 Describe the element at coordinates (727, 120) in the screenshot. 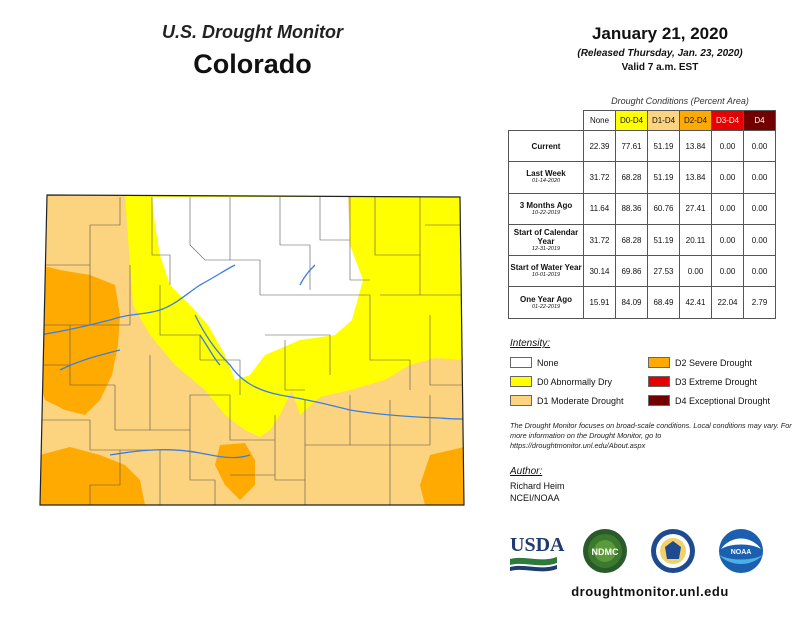

I see `col-d3-d4: D3-D4` at that location.